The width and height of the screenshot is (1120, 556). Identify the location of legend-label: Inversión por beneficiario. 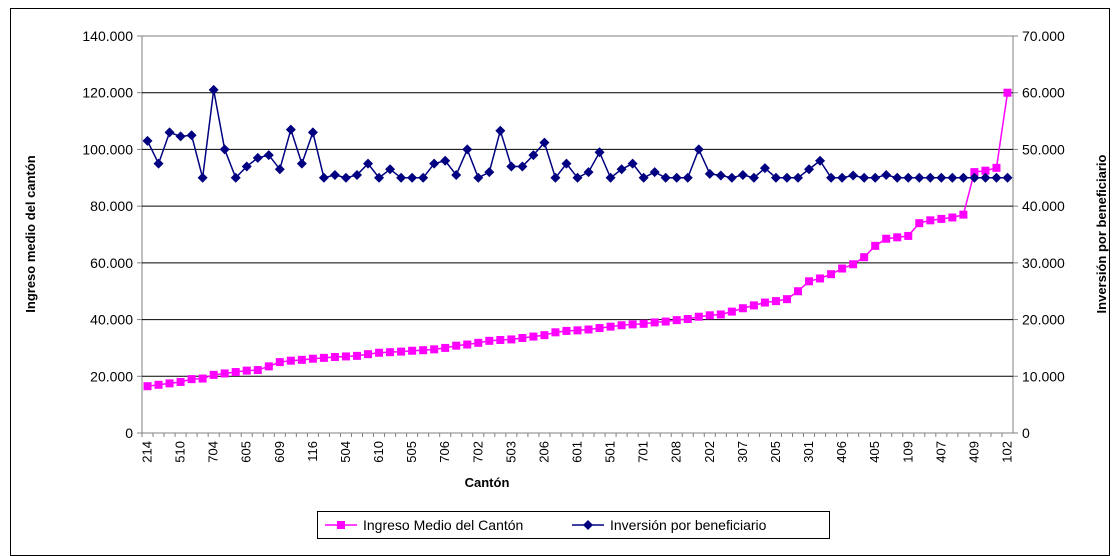
(688, 525).